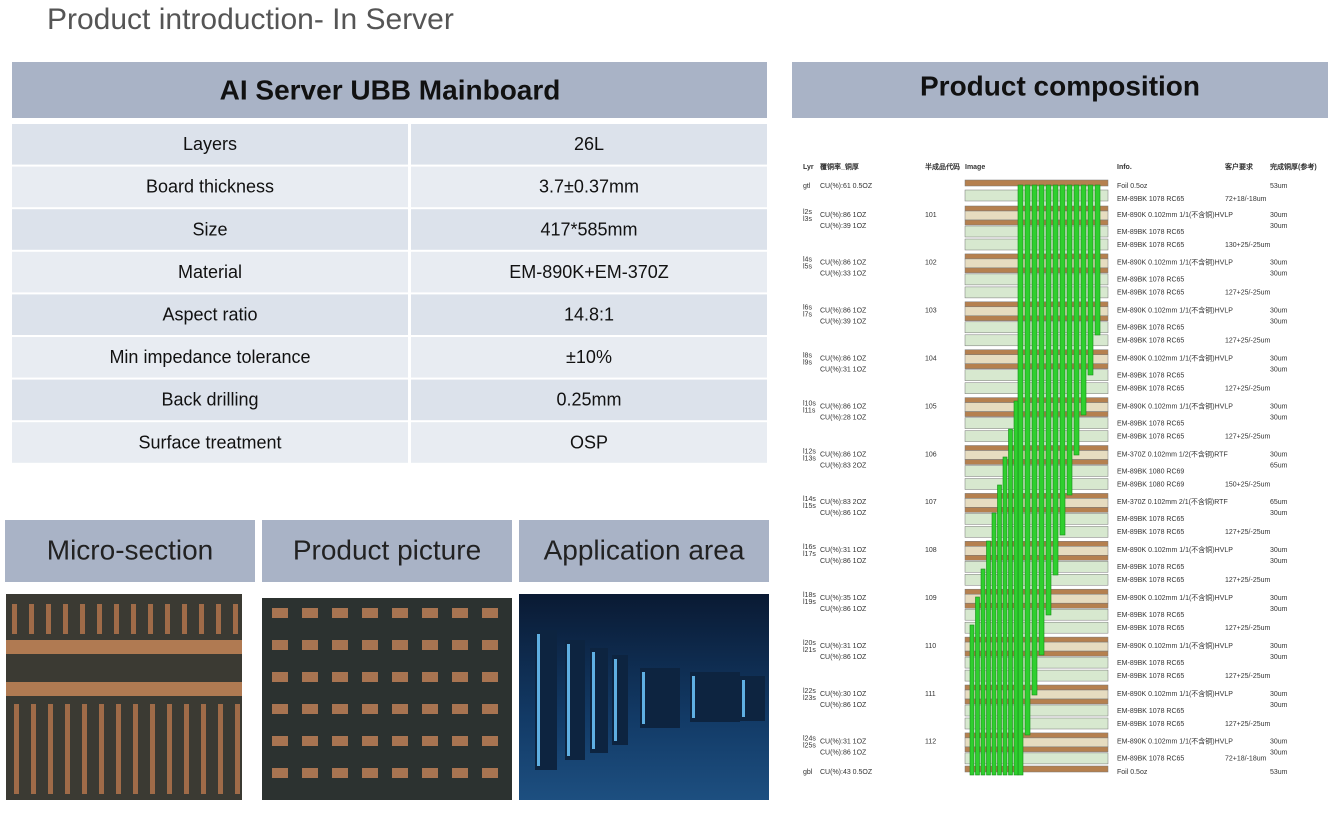 This screenshot has height=814, width=1330. What do you see at coordinates (807, 219) in the screenshot?
I see `layer-name: l3s` at bounding box center [807, 219].